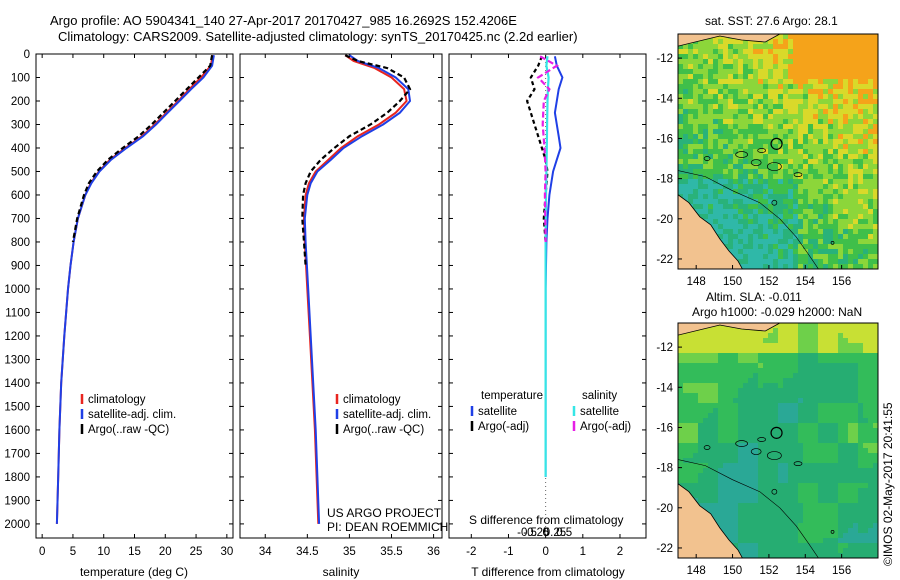 The width and height of the screenshot is (900, 580). What do you see at coordinates (17, 290) in the screenshot?
I see `depth-tick-label: 1000` at bounding box center [17, 290].